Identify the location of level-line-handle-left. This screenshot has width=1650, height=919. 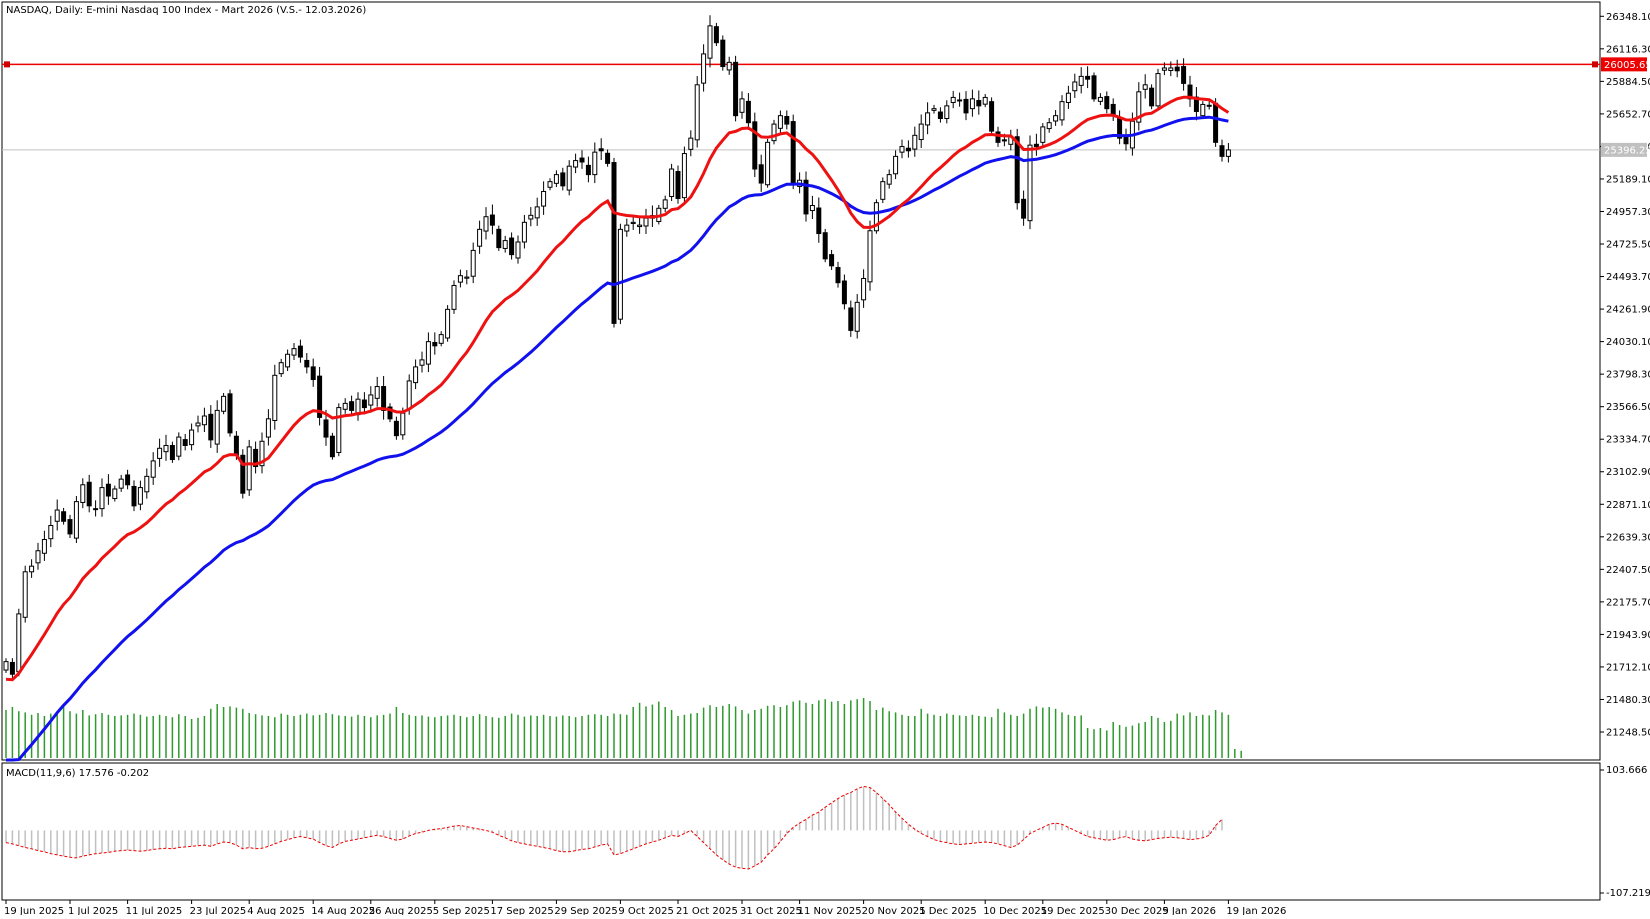
(7, 64).